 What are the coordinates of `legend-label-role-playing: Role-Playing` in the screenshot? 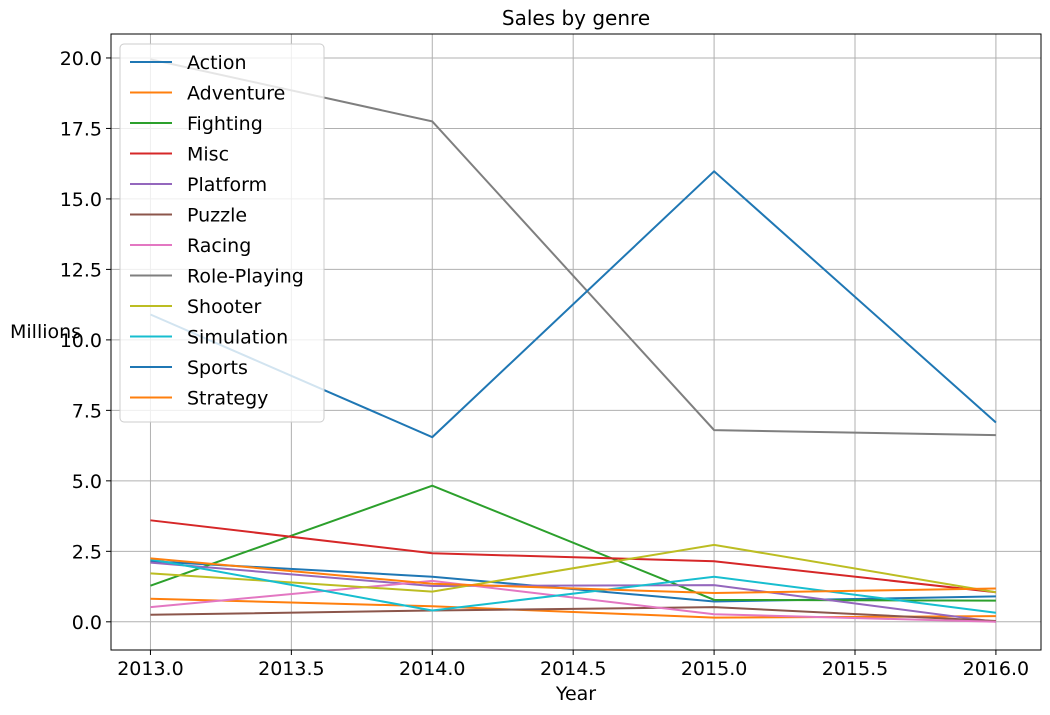 It's located at (245, 277).